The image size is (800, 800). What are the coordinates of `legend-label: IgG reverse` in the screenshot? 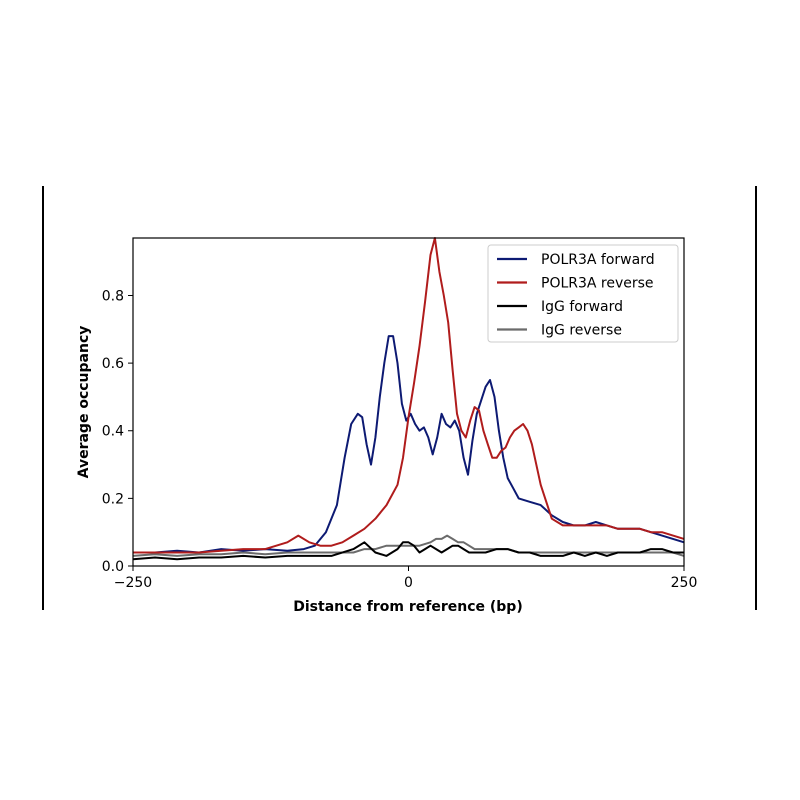 It's located at (581, 331).